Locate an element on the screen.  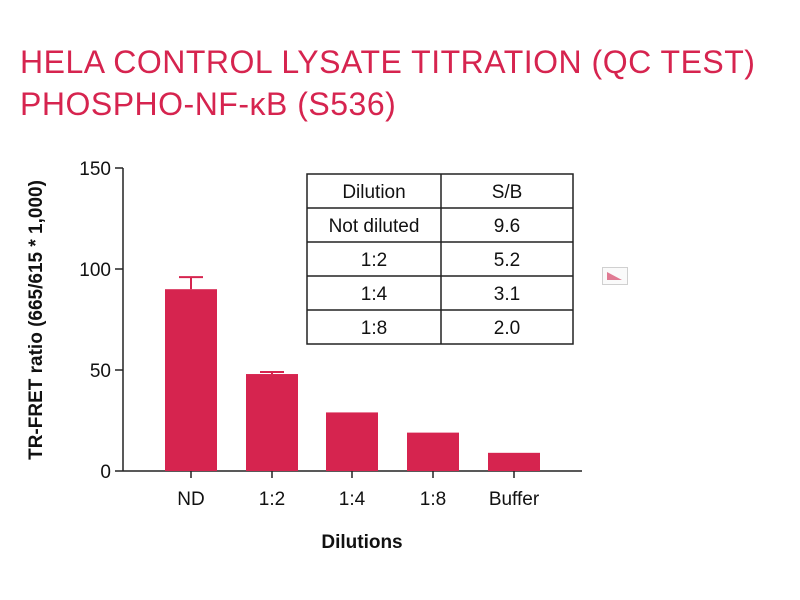
table-cell: 3.1 is located at coordinates (507, 294).